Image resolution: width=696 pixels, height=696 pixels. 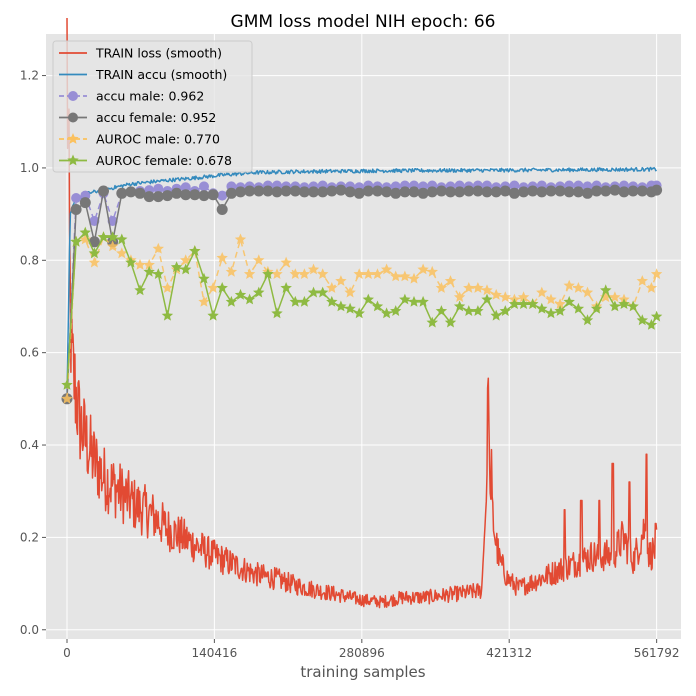 I want to click on x-axis-label: training samples, so click(x=362, y=672).